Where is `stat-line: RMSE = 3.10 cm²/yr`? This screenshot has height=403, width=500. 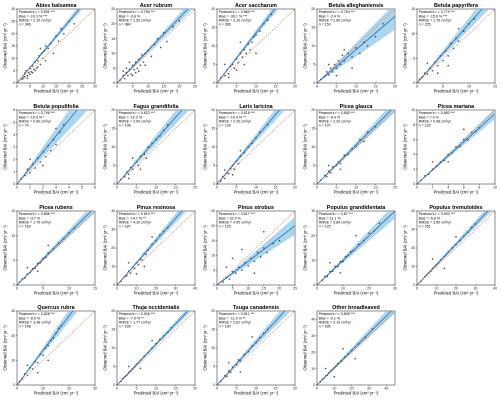 stat-line: RMSE = 3.10 cm²/yr is located at coordinates (335, 323).